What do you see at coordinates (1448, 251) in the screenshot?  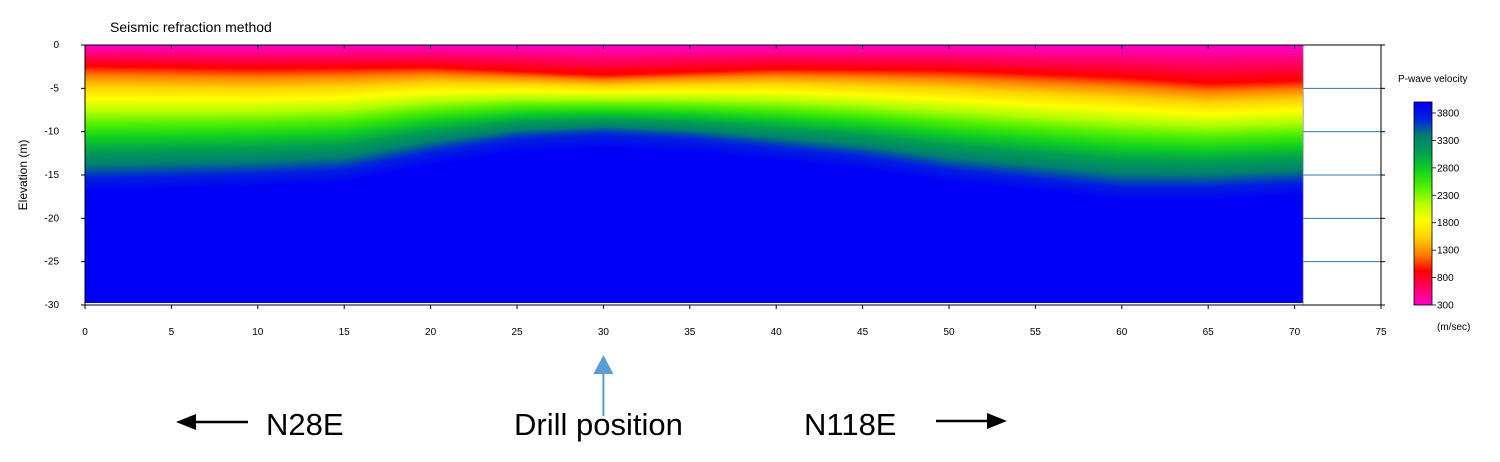 I see `colorbar-tick-label: 1300` at bounding box center [1448, 251].